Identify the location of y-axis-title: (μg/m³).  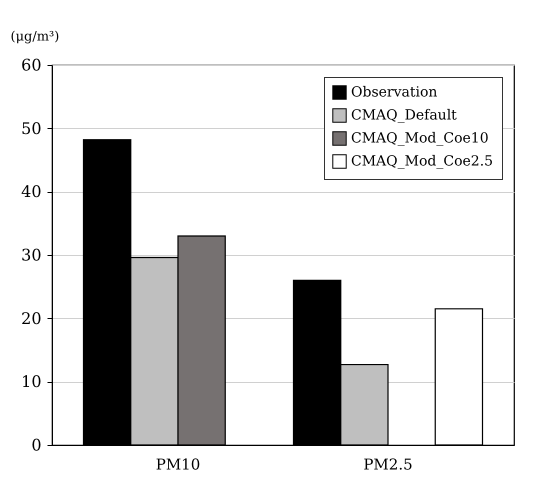
(35, 37).